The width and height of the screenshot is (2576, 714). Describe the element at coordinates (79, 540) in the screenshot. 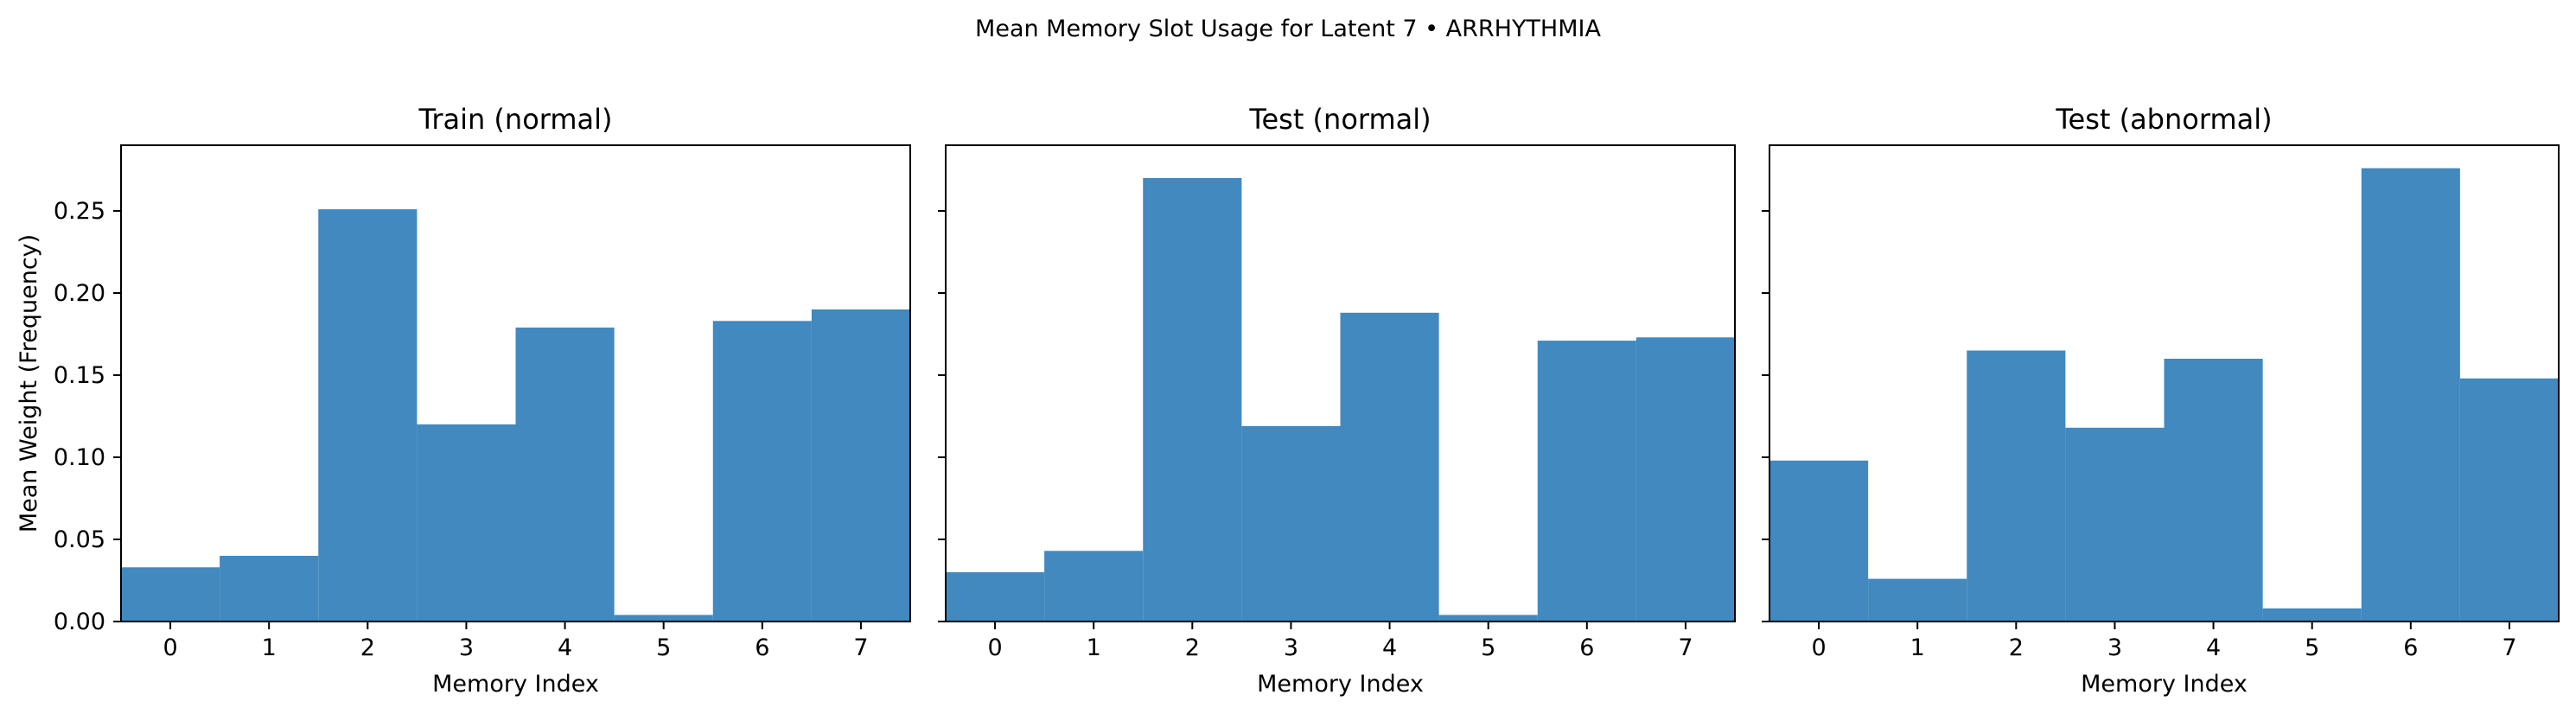

I see `y-tick-label: 0.05` at that location.